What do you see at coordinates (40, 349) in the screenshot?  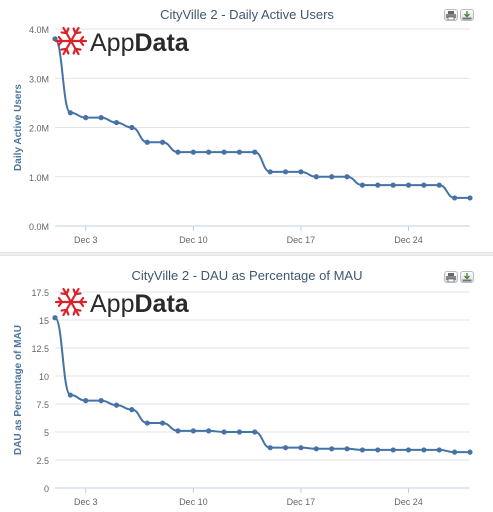 I see `y-tick-label: 12.5` at bounding box center [40, 349].